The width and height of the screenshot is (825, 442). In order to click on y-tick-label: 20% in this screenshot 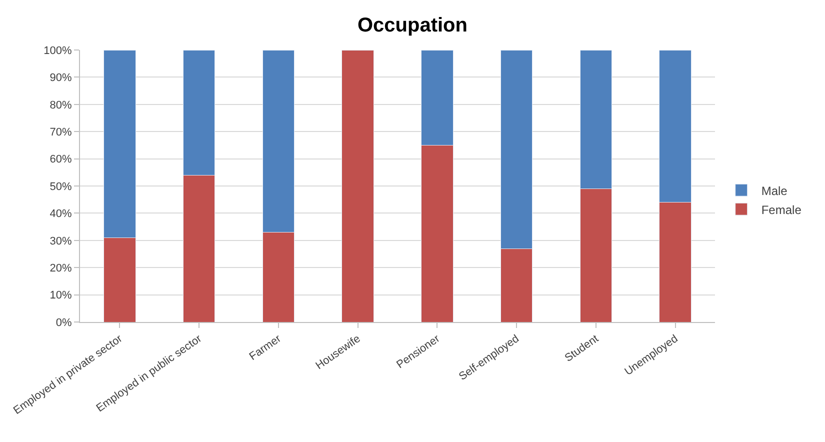, I will do `click(61, 268)`.